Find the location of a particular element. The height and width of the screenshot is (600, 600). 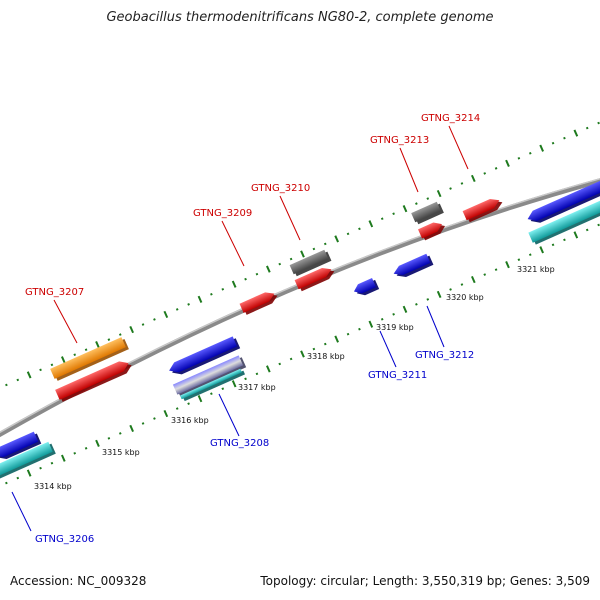

scale-tick-label: 3318 kbp is located at coordinates (326, 356).